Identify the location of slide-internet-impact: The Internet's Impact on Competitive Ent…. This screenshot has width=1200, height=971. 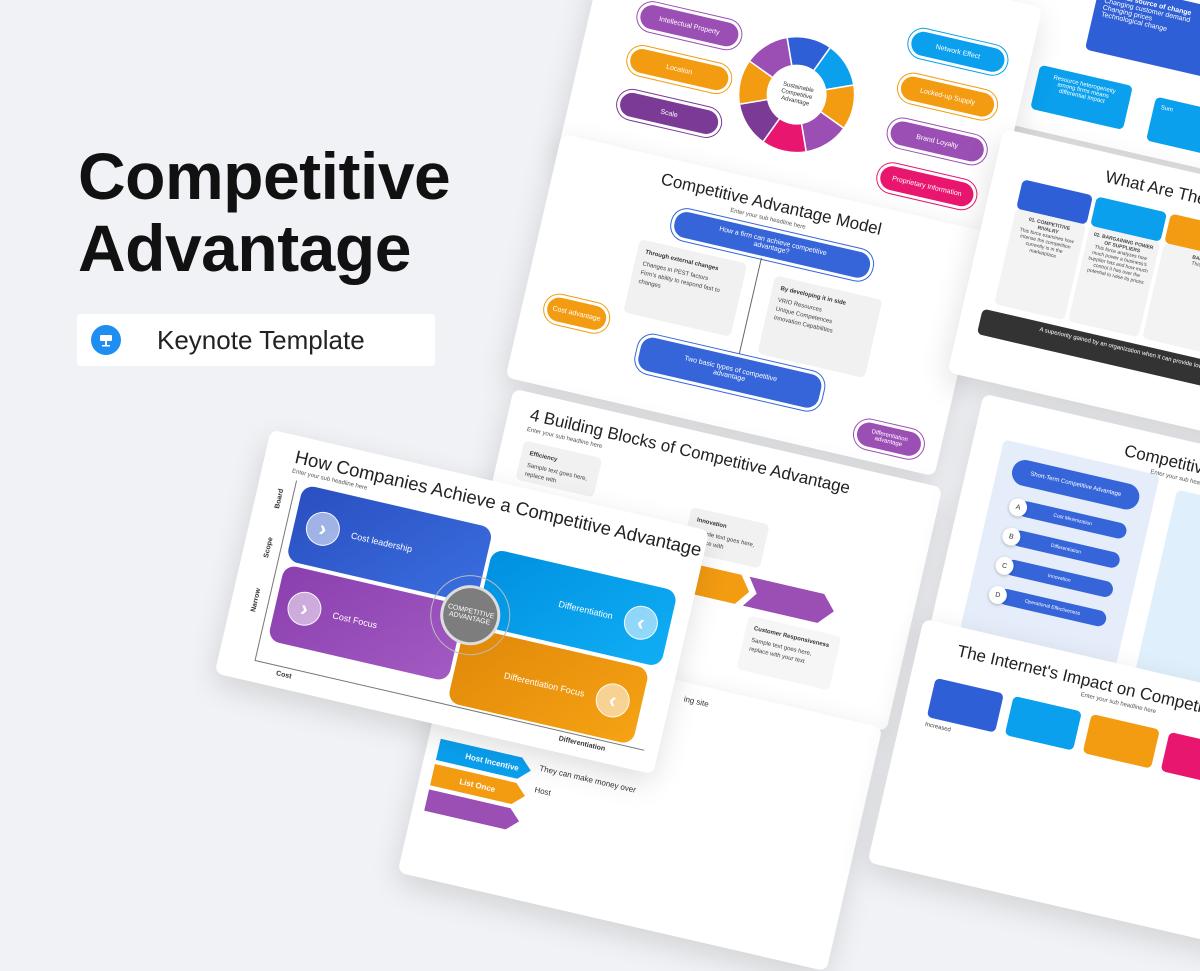
(1033, 790).